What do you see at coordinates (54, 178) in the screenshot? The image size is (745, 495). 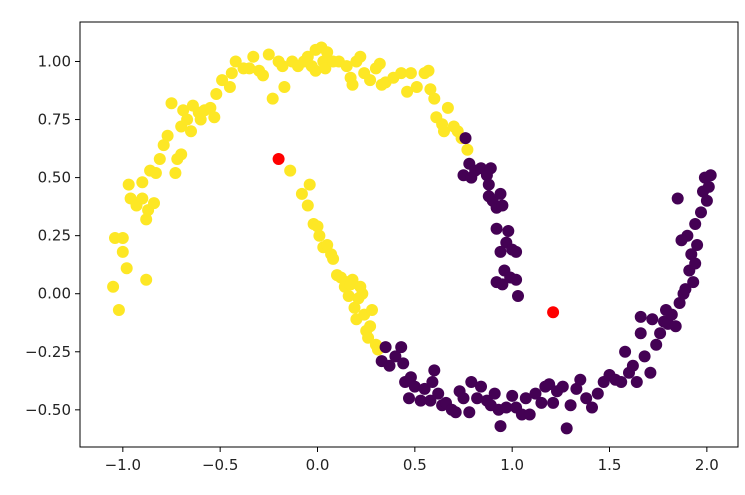 I see `y-tick-label: 0.50` at bounding box center [54, 178].